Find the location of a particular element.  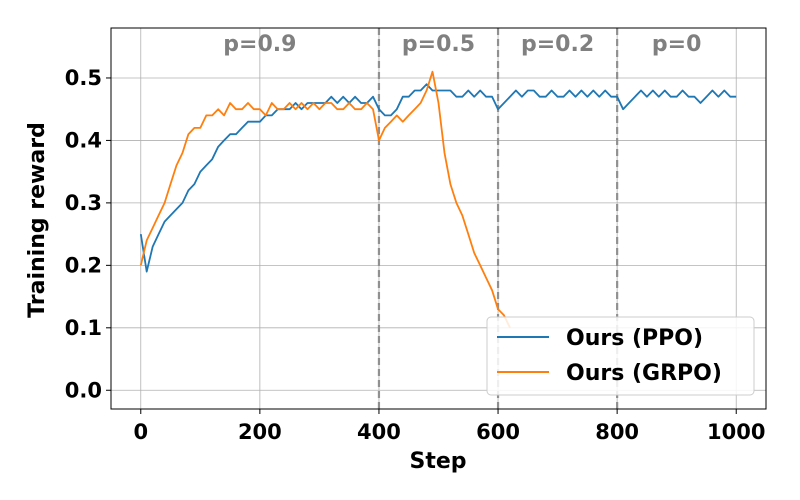

legend-box is located at coordinates (620, 356).